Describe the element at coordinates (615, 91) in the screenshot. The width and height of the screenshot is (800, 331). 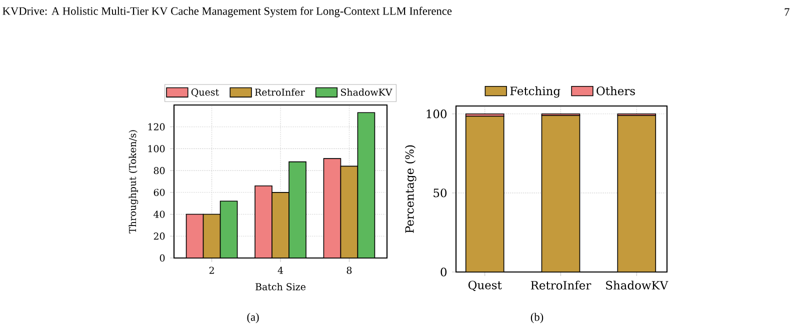
I see `legend-label: Others` at that location.